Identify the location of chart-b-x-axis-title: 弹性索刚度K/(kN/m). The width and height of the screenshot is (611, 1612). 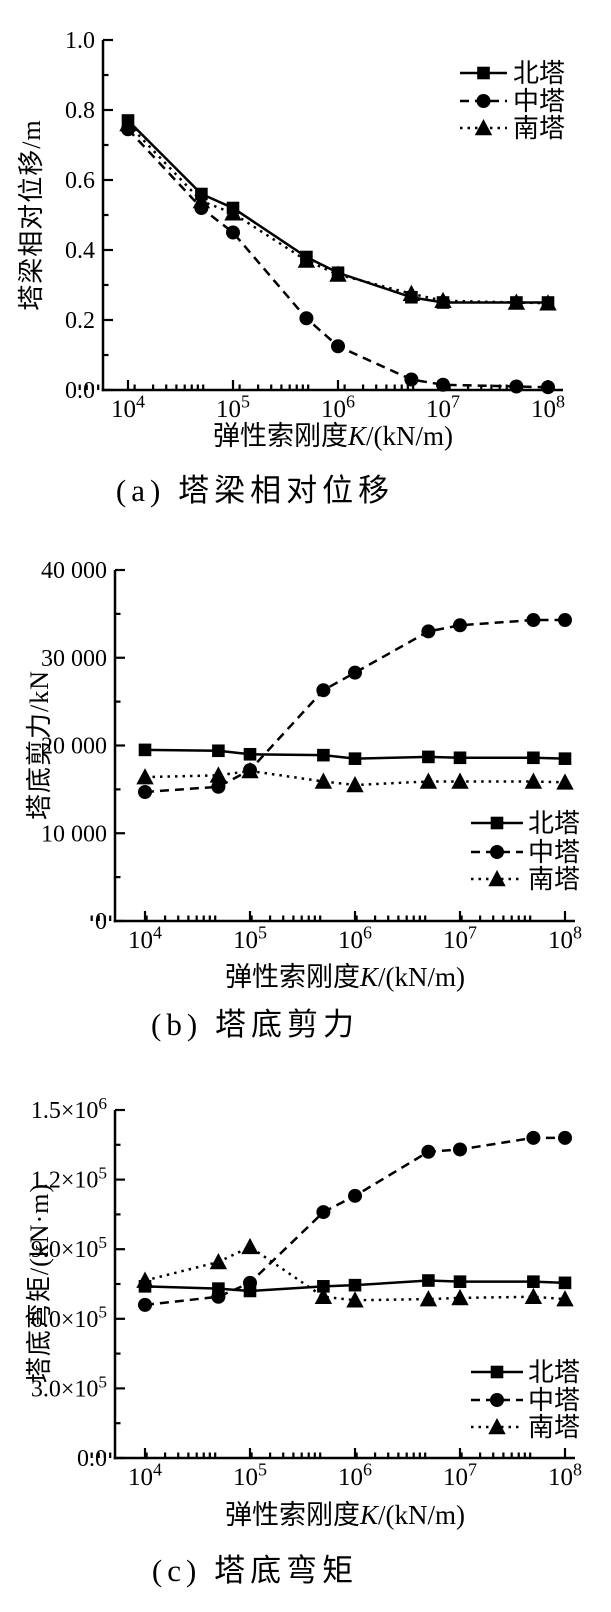
(345, 977).